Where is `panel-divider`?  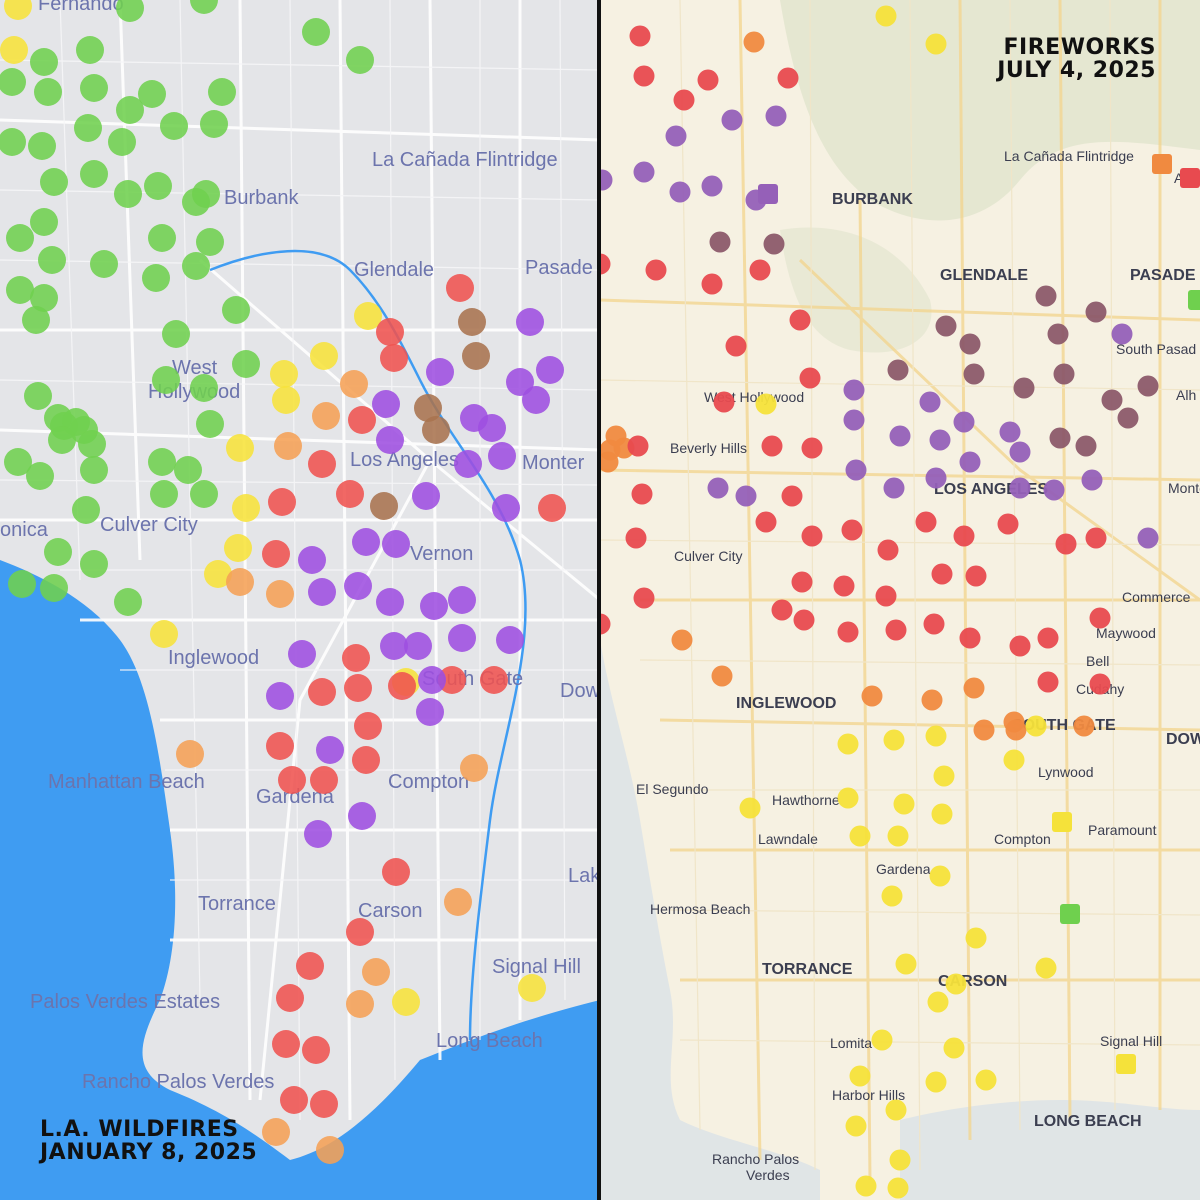 panel-divider is located at coordinates (599, 600).